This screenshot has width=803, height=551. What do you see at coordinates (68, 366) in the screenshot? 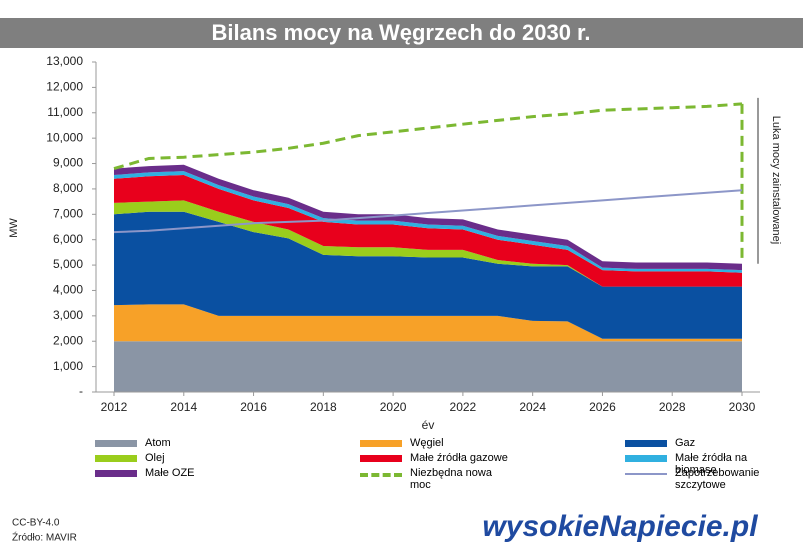
I see `y-tick-label: 1,000` at bounding box center [68, 366].